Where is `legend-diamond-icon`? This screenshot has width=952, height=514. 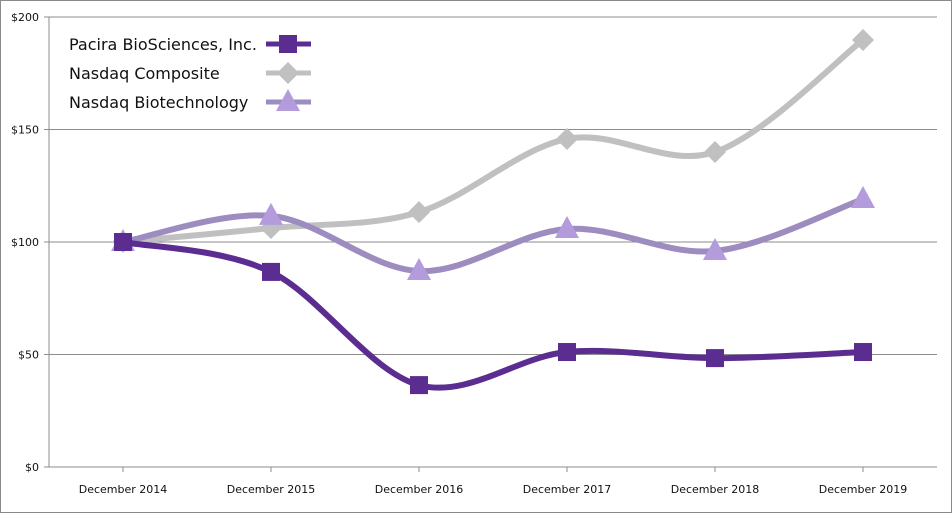
legend-diamond-icon is located at coordinates (288, 73).